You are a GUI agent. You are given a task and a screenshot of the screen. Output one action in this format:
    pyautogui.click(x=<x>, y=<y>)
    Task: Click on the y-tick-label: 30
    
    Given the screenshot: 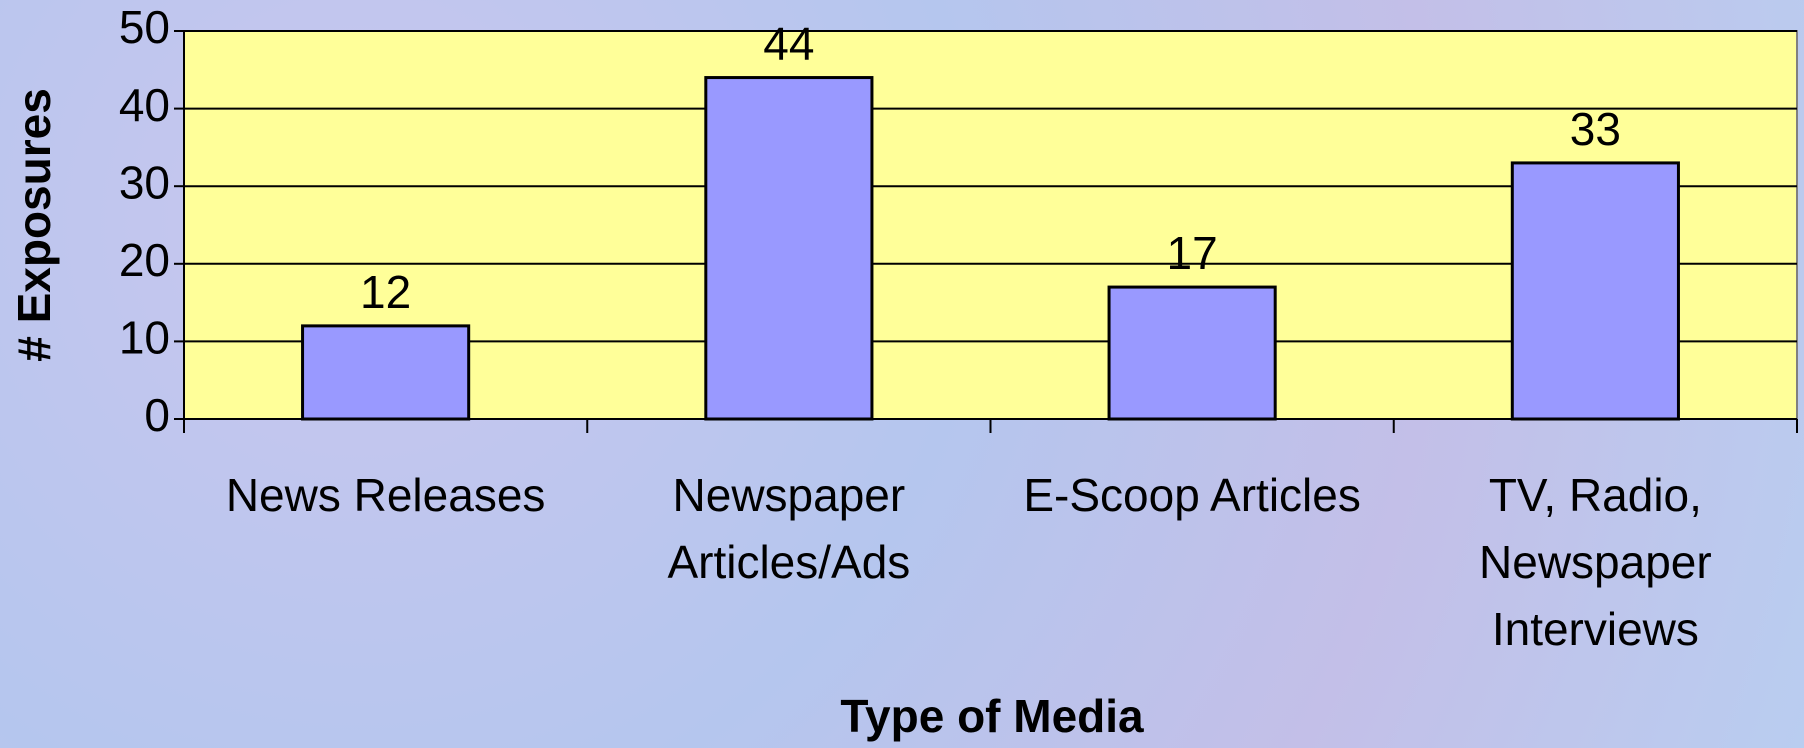 What is the action you would take?
    pyautogui.click(x=144, y=182)
    